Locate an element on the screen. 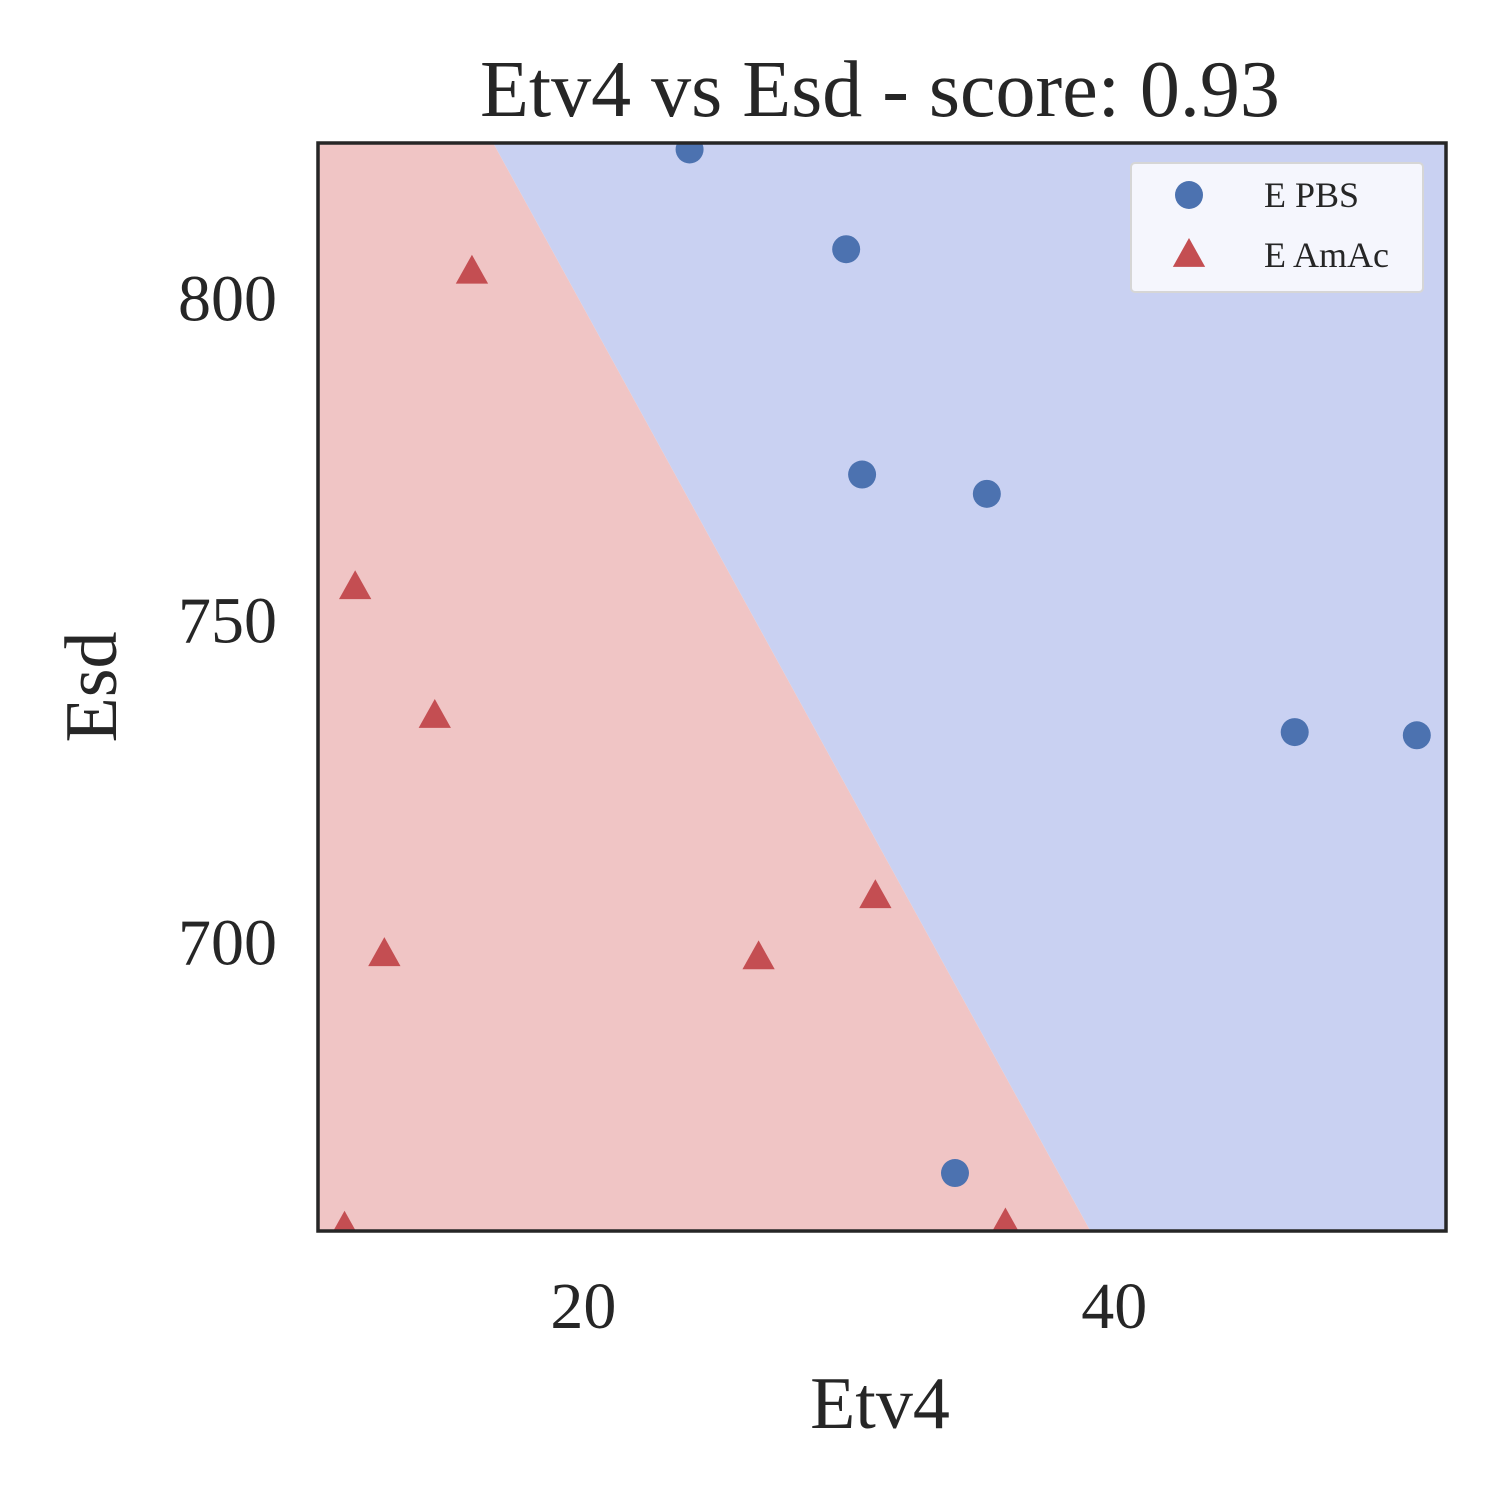  legend-label-e-pbs: E PBS is located at coordinates (1311, 195).